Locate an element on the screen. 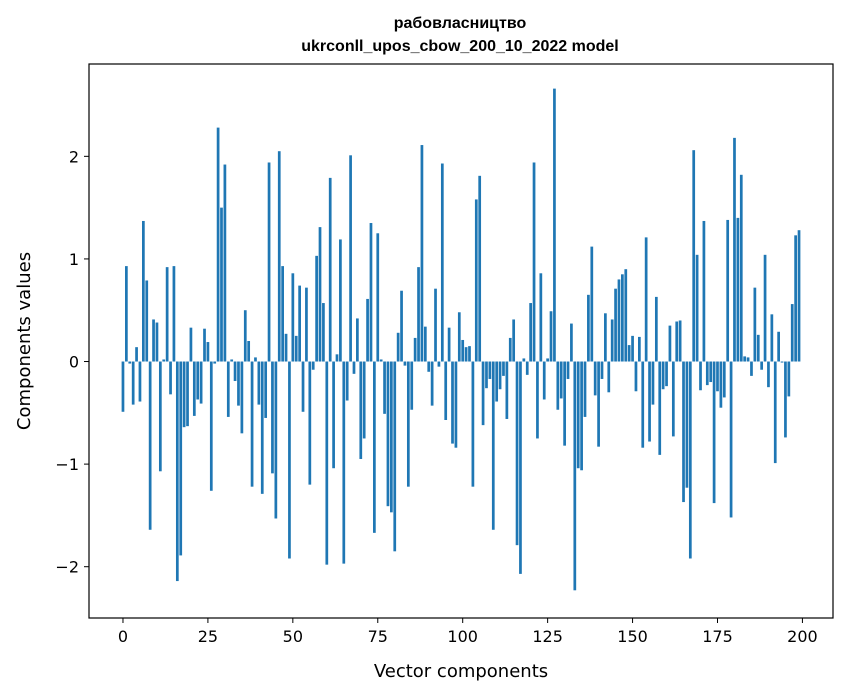  x-tick-label: 25 is located at coordinates (208, 636).